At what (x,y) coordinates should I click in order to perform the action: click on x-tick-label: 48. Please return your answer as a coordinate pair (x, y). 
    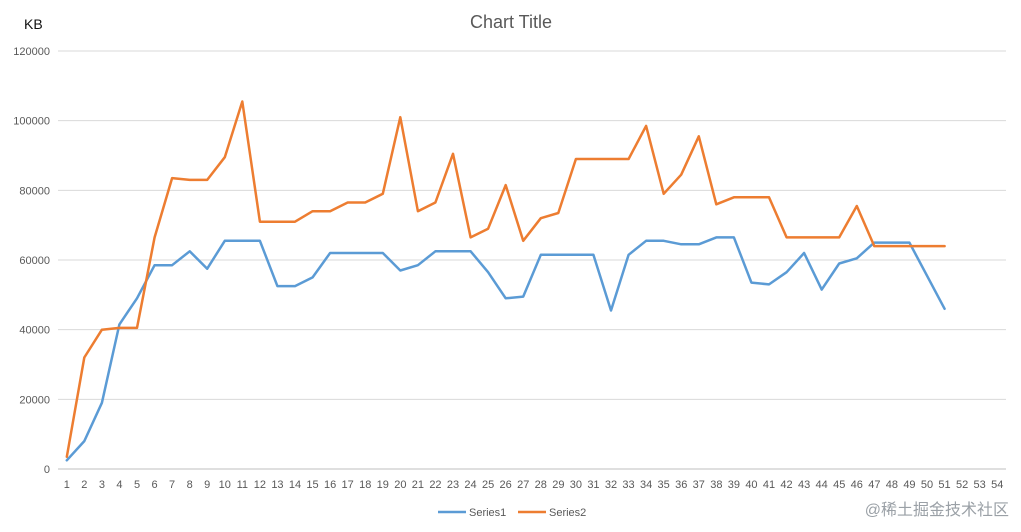
    Looking at the image, I should click on (892, 485).